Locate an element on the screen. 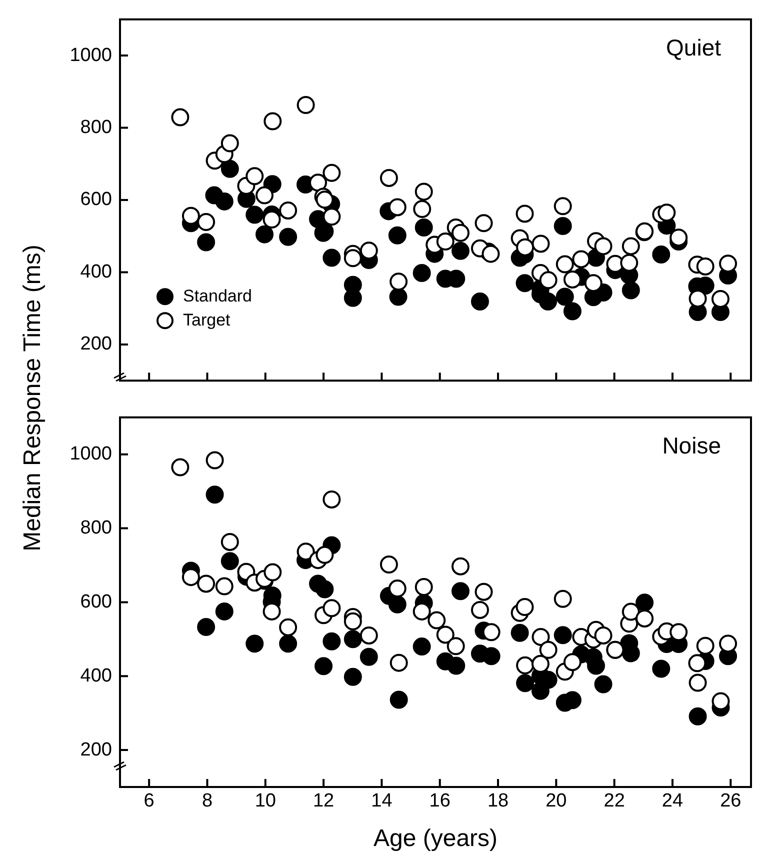 The image size is (761, 854). x-tick-label: 26 is located at coordinates (731, 801).